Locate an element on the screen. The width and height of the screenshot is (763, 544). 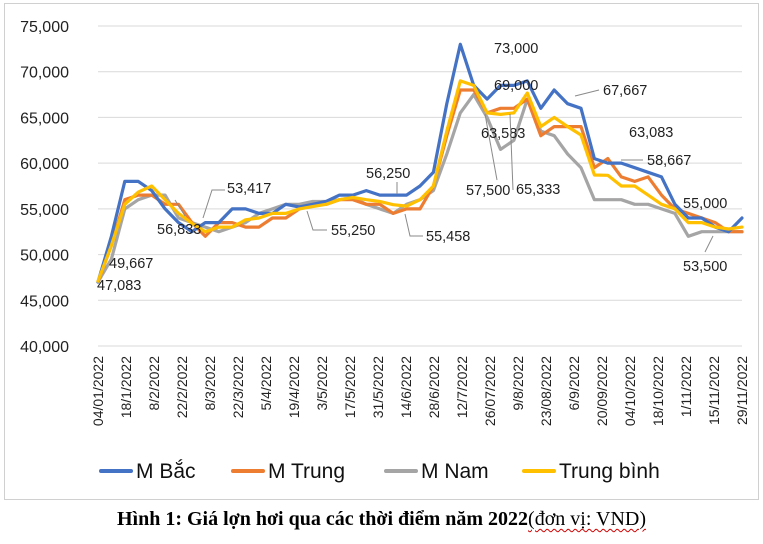
data-label: 56,250 is located at coordinates (388, 174).